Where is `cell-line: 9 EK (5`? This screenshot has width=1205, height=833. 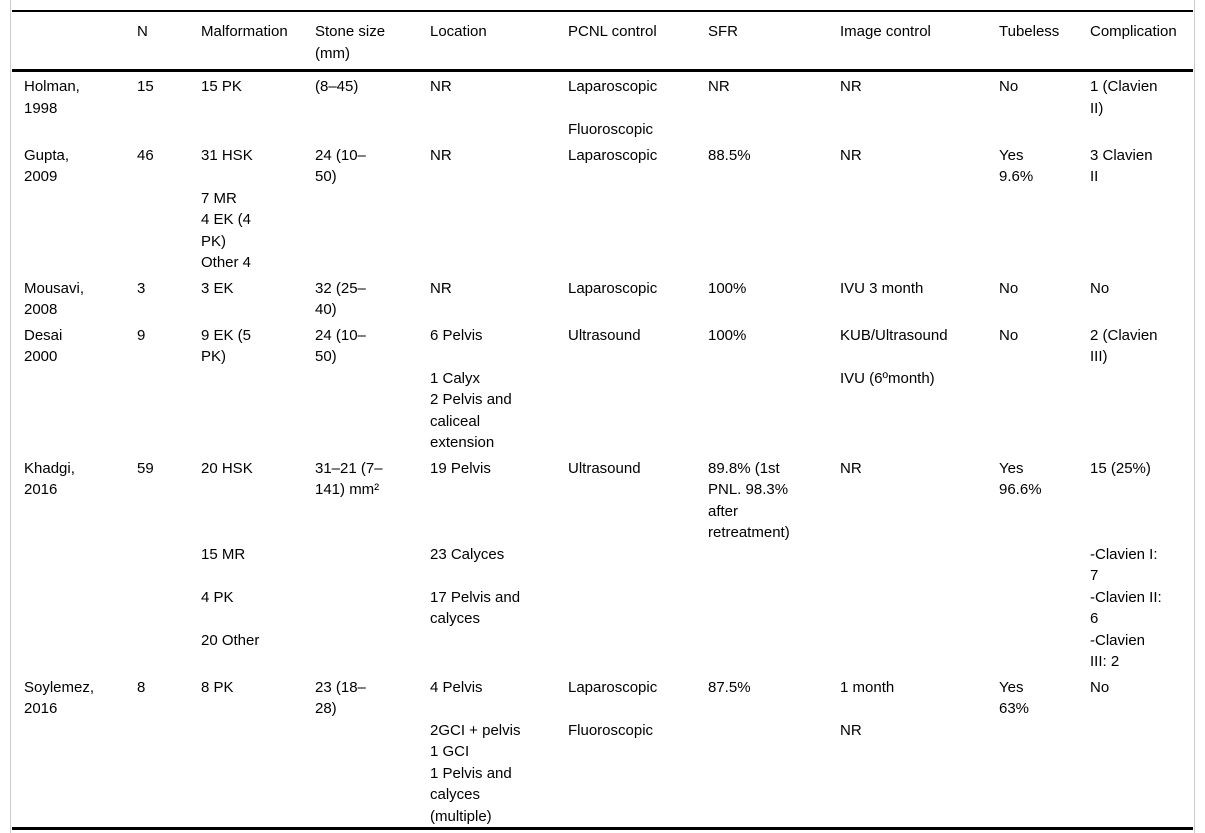
cell-line: 9 EK (5 is located at coordinates (226, 335).